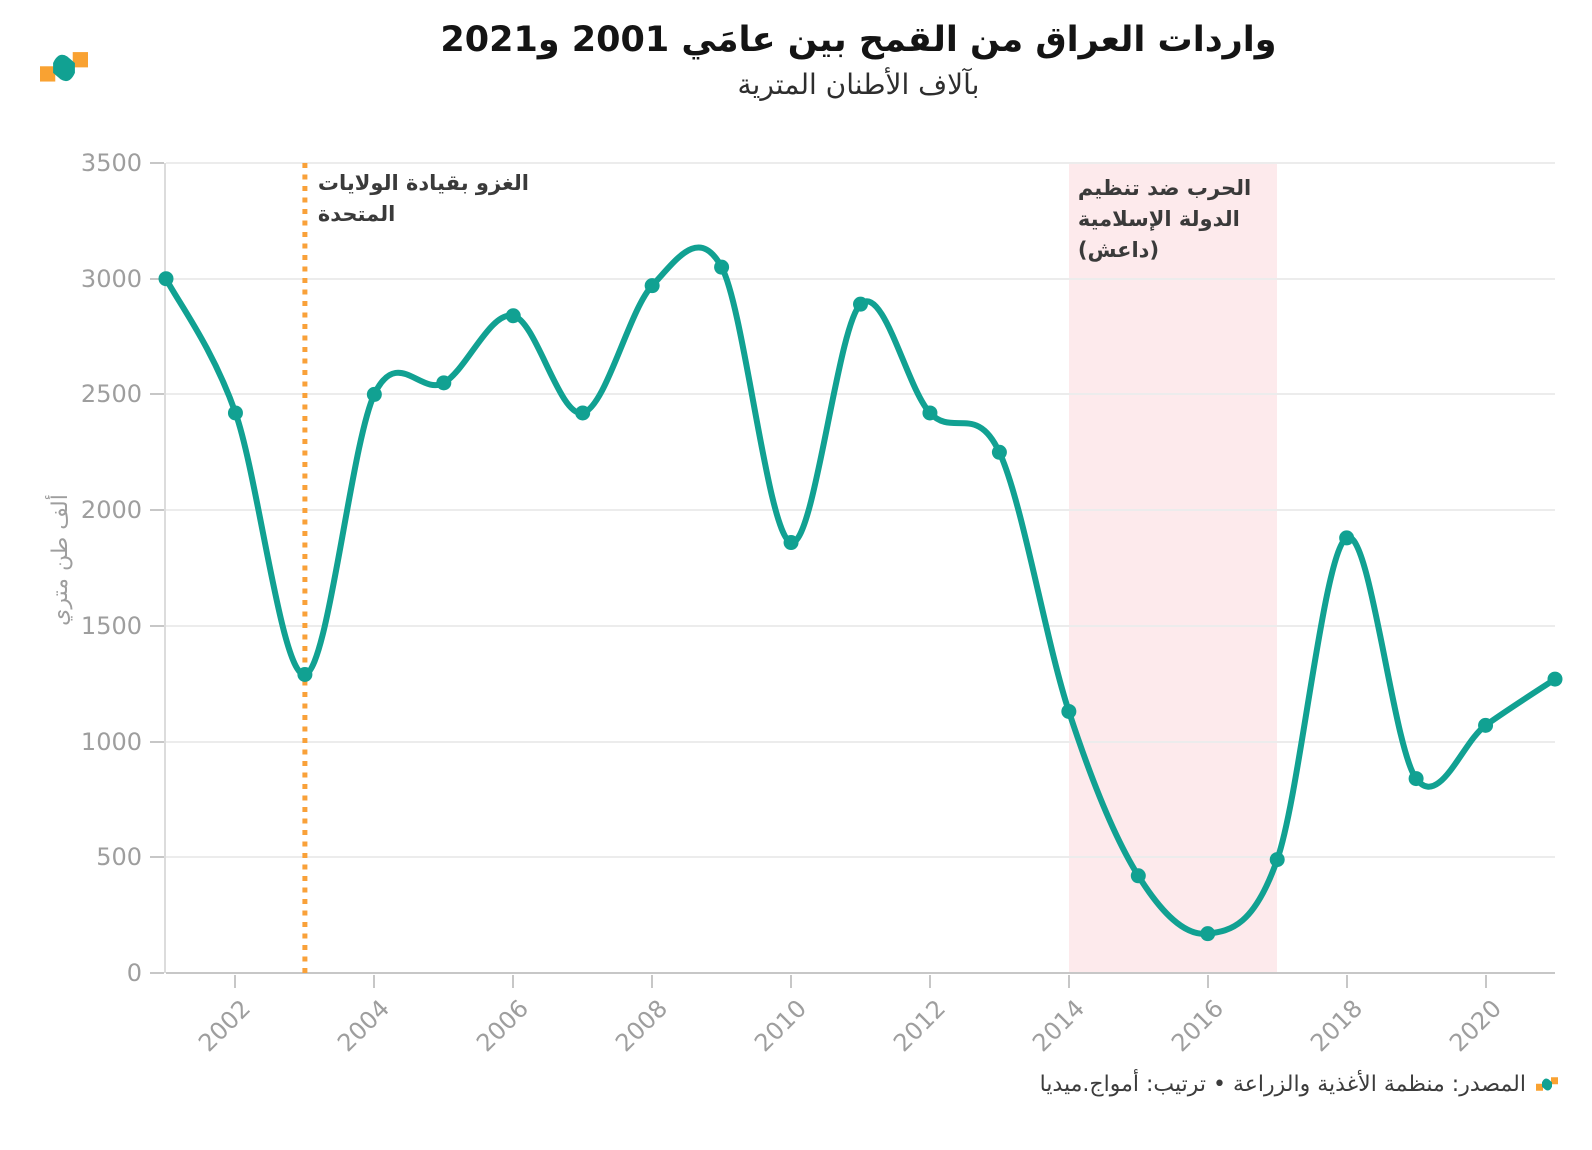 Image resolution: width=1592 pixels, height=1150 pixels. I want to click on gridline-2000, so click(860, 510).